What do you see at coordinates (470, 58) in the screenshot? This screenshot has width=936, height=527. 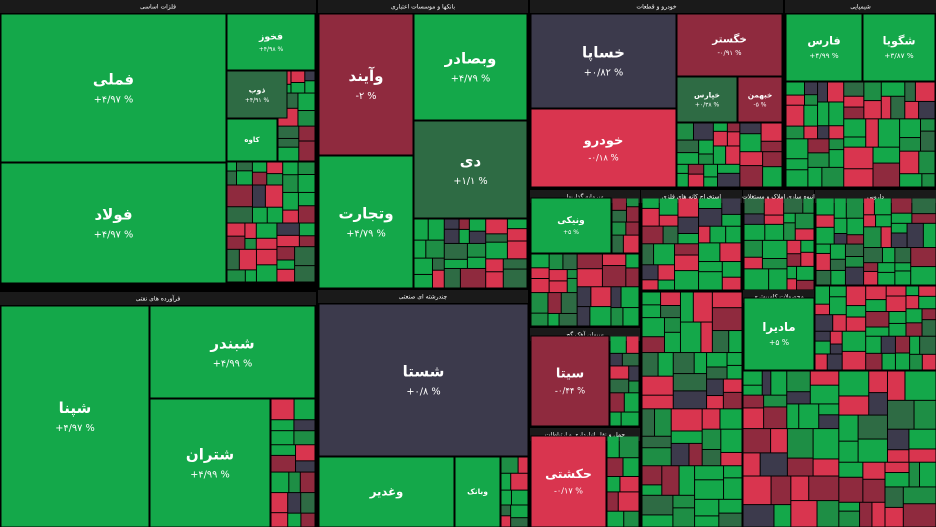 I see `stock-symbol: وبصادر` at bounding box center [470, 58].